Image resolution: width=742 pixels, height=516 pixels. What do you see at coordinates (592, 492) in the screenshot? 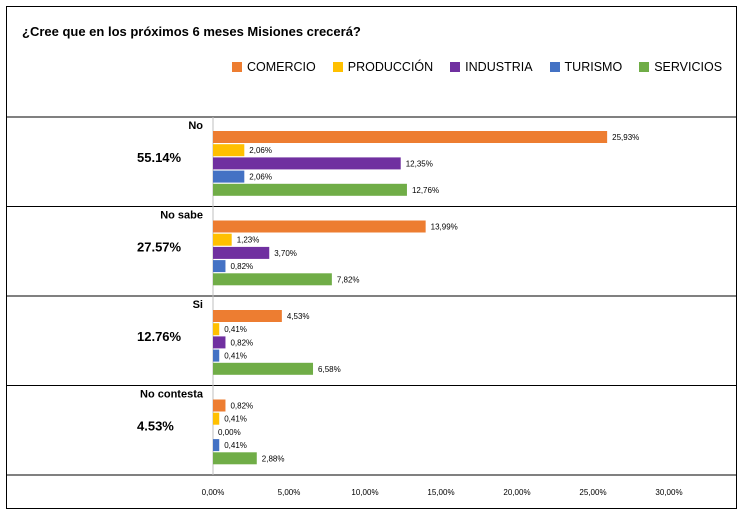
I see `x-tick-label: 25,00%` at bounding box center [592, 492].